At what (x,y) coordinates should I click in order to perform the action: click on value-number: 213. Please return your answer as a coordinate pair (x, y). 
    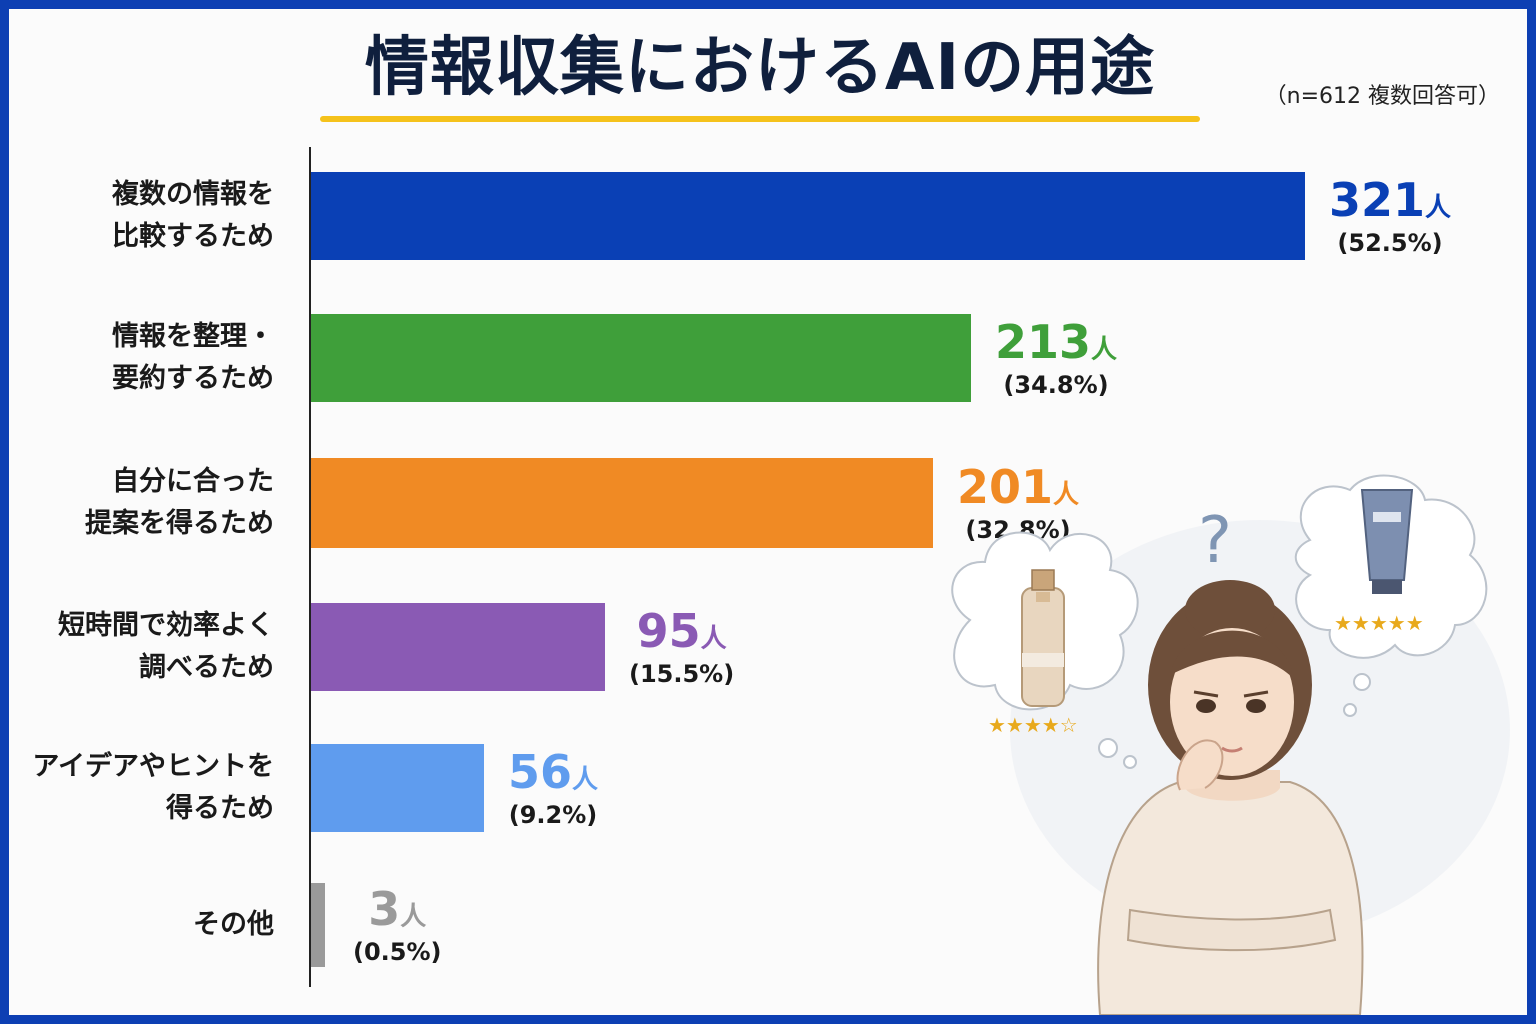
    Looking at the image, I should click on (1043, 342).